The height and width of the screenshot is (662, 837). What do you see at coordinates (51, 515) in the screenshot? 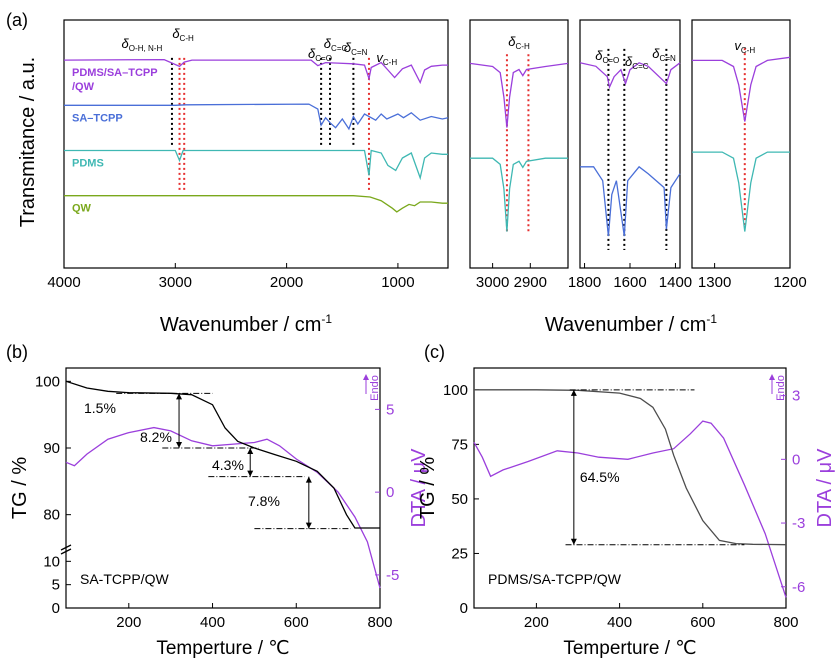
I see `y-tick-label: 80` at bounding box center [51, 515].